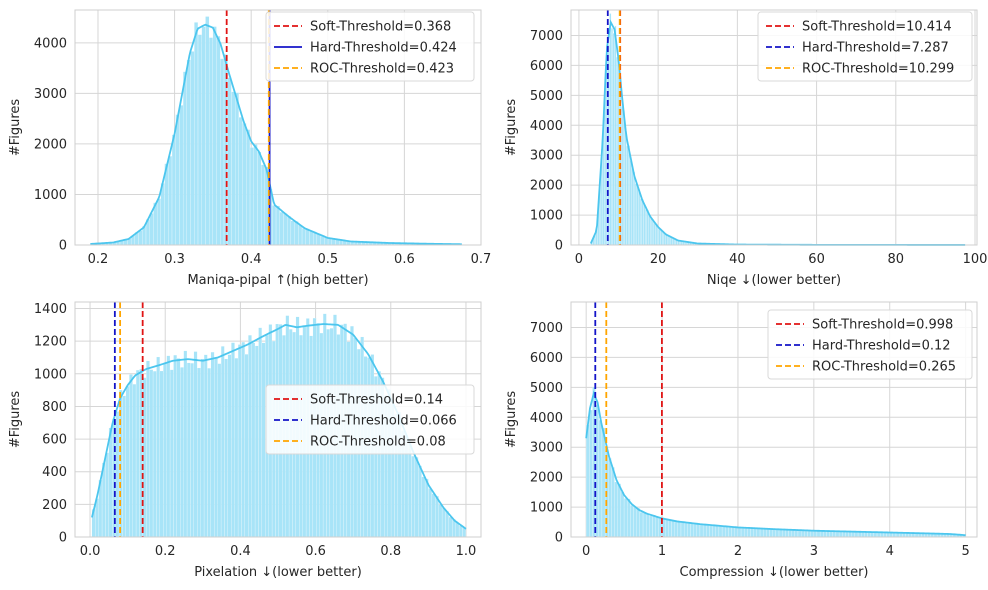 The width and height of the screenshot is (988, 590). I want to click on y-tick-label: 4000, so click(50, 43).